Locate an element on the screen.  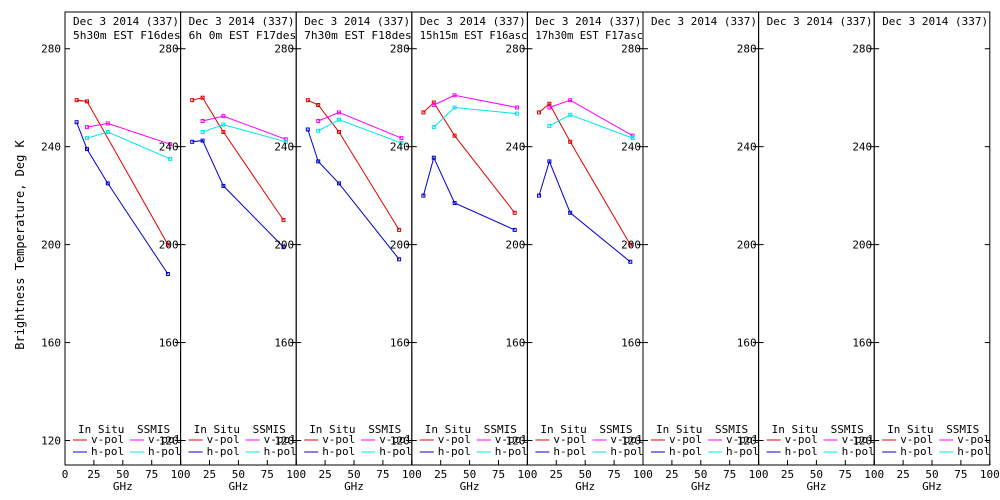
series-ssmis_v is located at coordinates (360, 125).